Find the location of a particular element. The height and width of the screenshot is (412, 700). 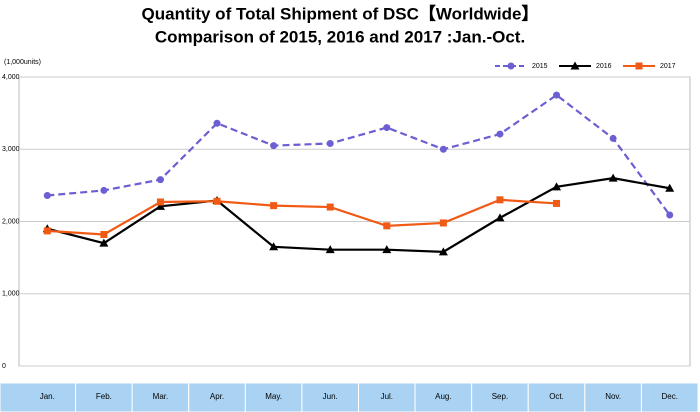

x-tick-label: Jul. is located at coordinates (387, 396).